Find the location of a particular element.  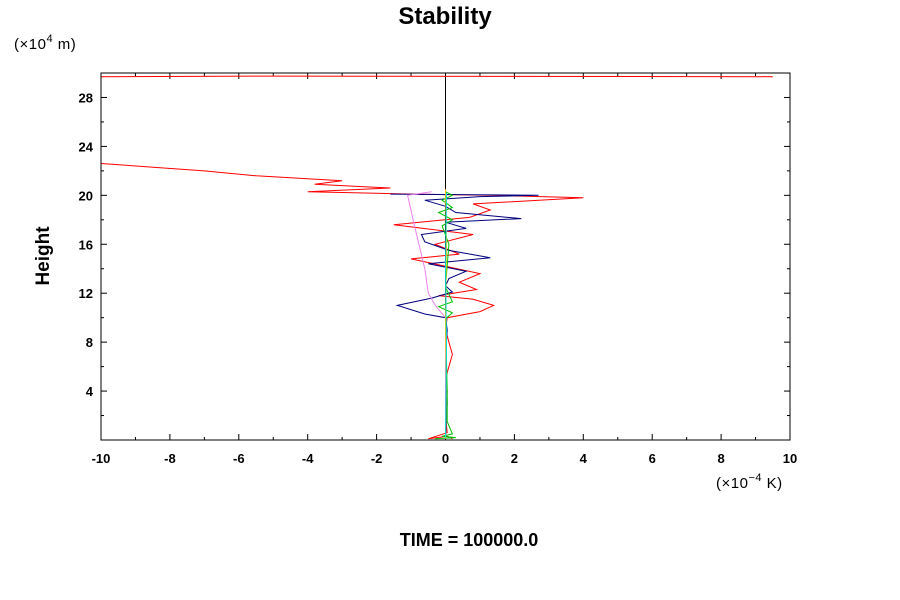

x-unit-label: (×10−4 K) is located at coordinates (749, 482).